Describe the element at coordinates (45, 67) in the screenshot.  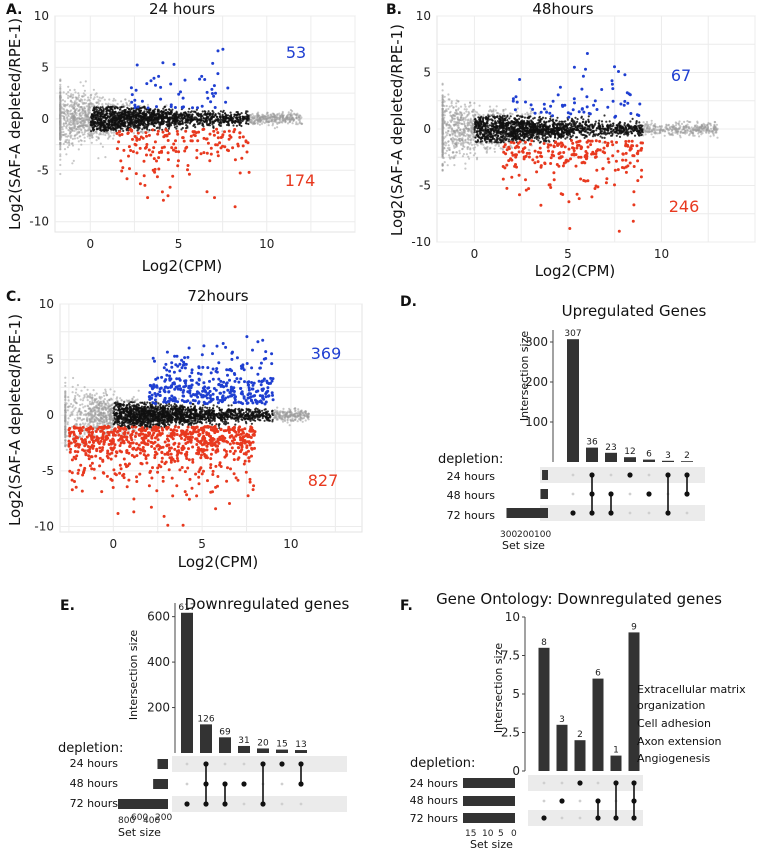
I see `panel-a-ytick-label: 5` at that location.